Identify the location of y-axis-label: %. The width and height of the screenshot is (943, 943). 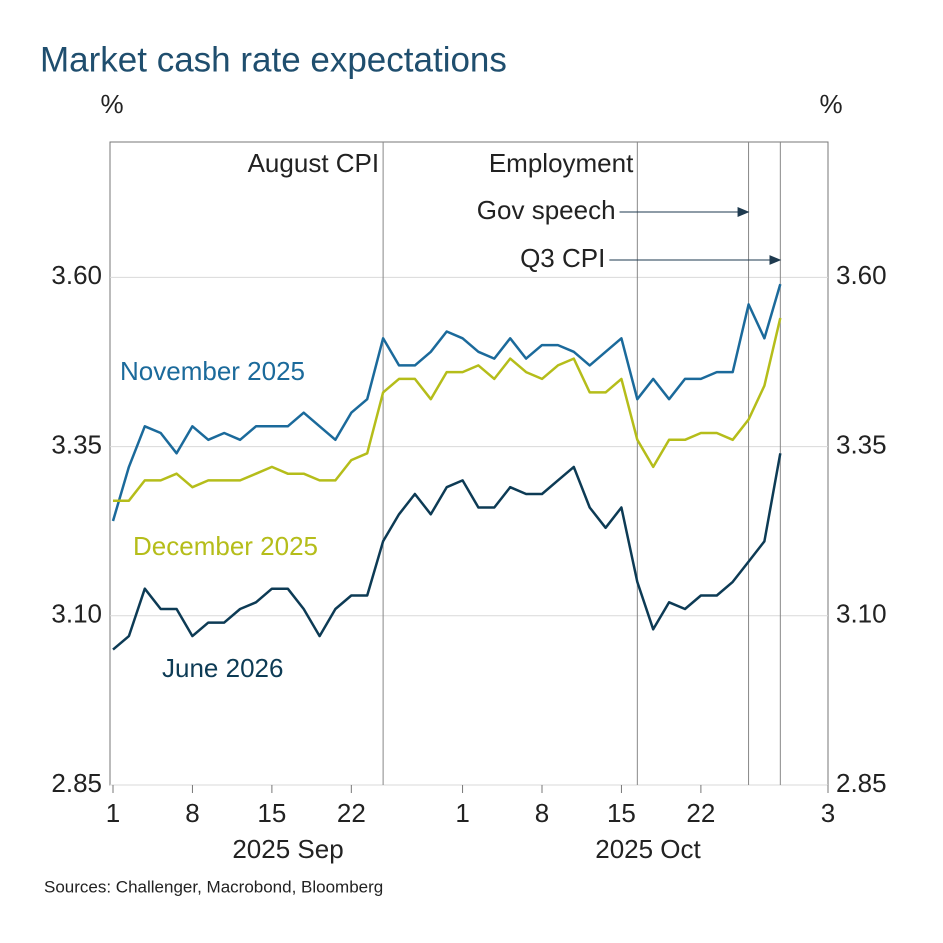
(111, 104).